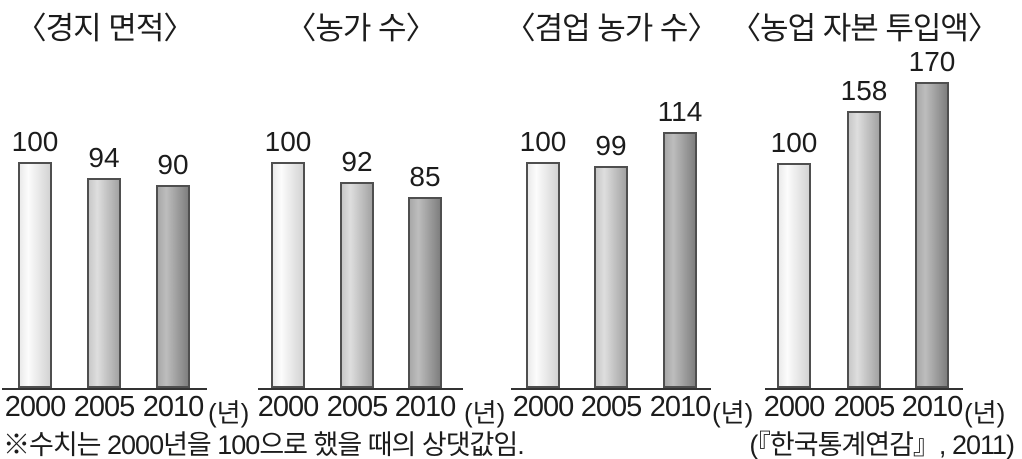 The image size is (1022, 459). I want to click on footnote: ※수치는 2000년을 100으로 했을 때의 상댓값임., so click(264, 444).